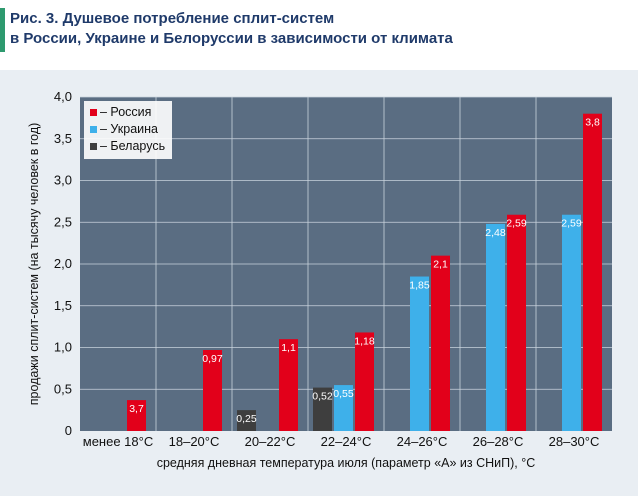  What do you see at coordinates (118, 441) in the screenshot?
I see `x-tick-label: менее 18°C` at bounding box center [118, 441].